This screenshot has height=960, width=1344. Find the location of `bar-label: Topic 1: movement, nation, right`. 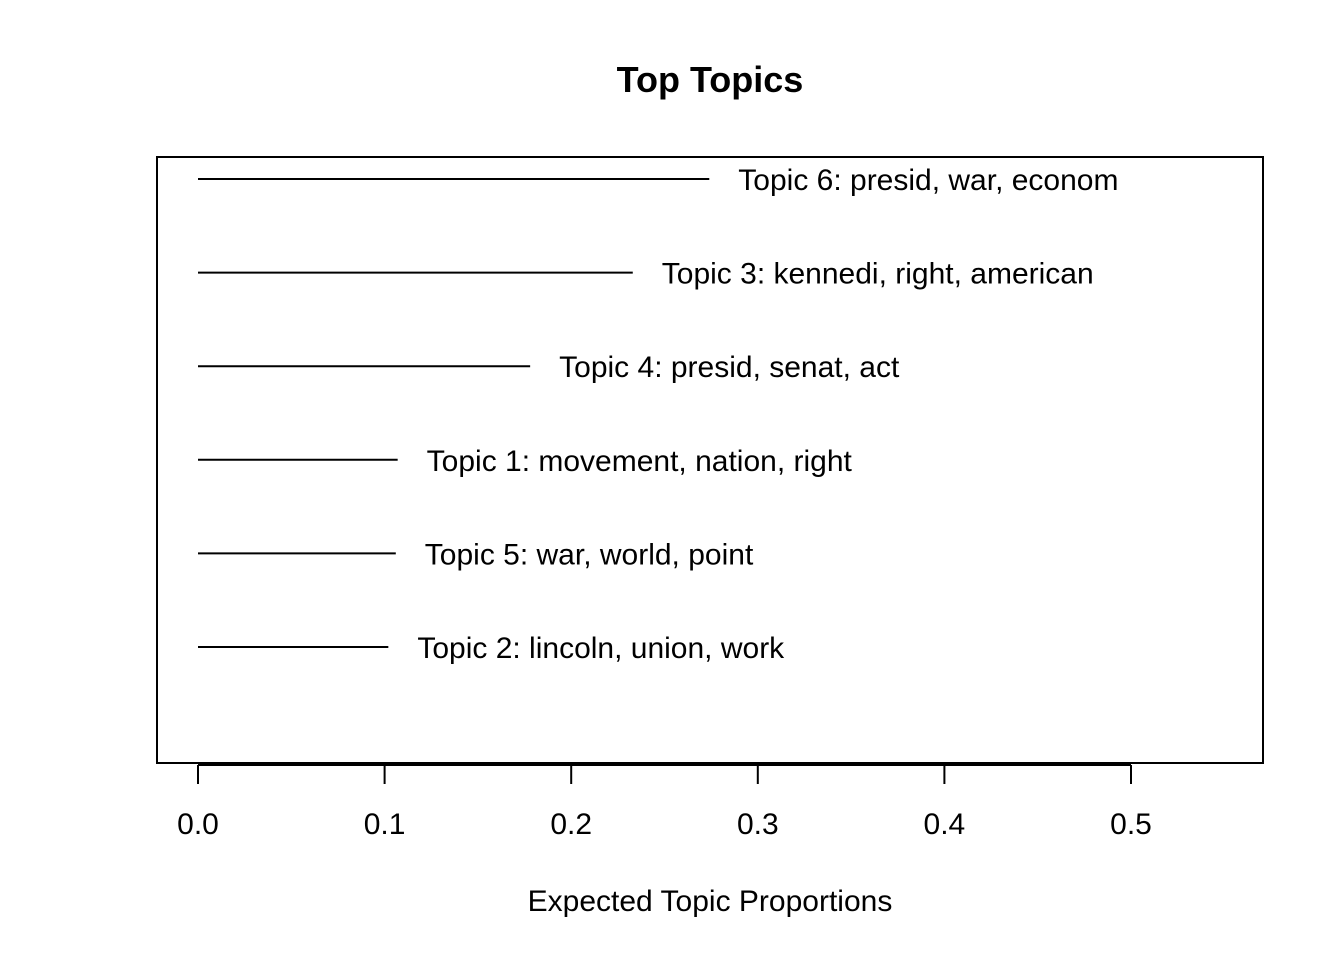

bar-label: Topic 1: movement, nation, right is located at coordinates (640, 461).